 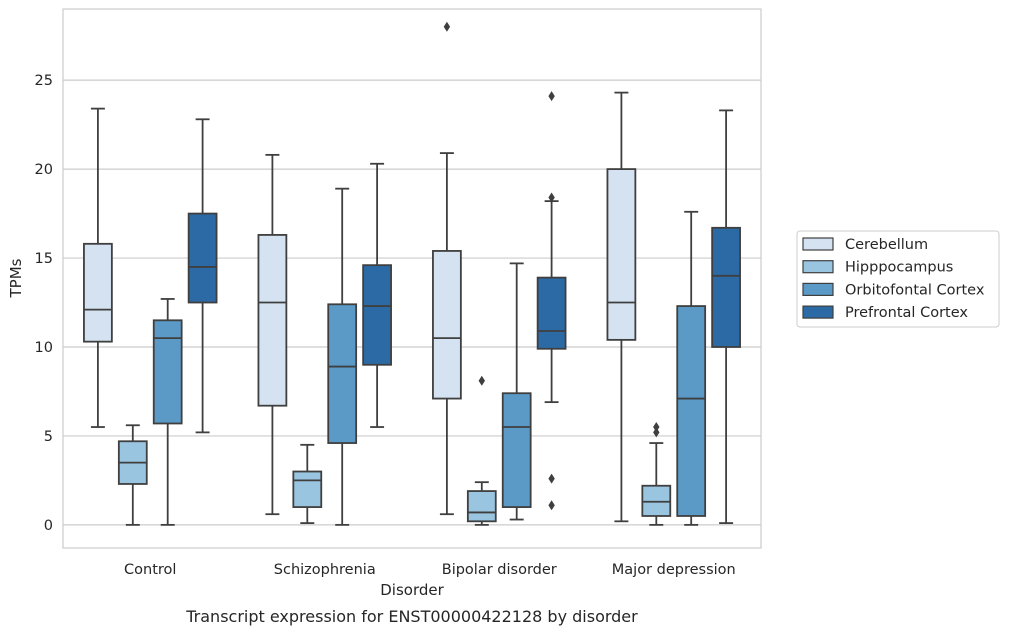 What do you see at coordinates (325, 570) in the screenshot?
I see `x-tick-label: Schizophrenia` at bounding box center [325, 570].